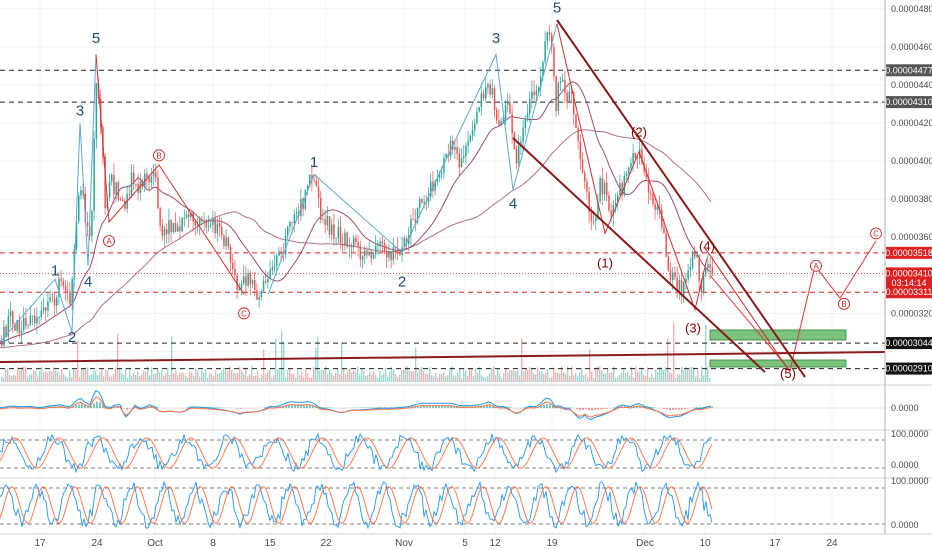  Describe the element at coordinates (356, 453) in the screenshot. I see `stoch-k-line` at that location.